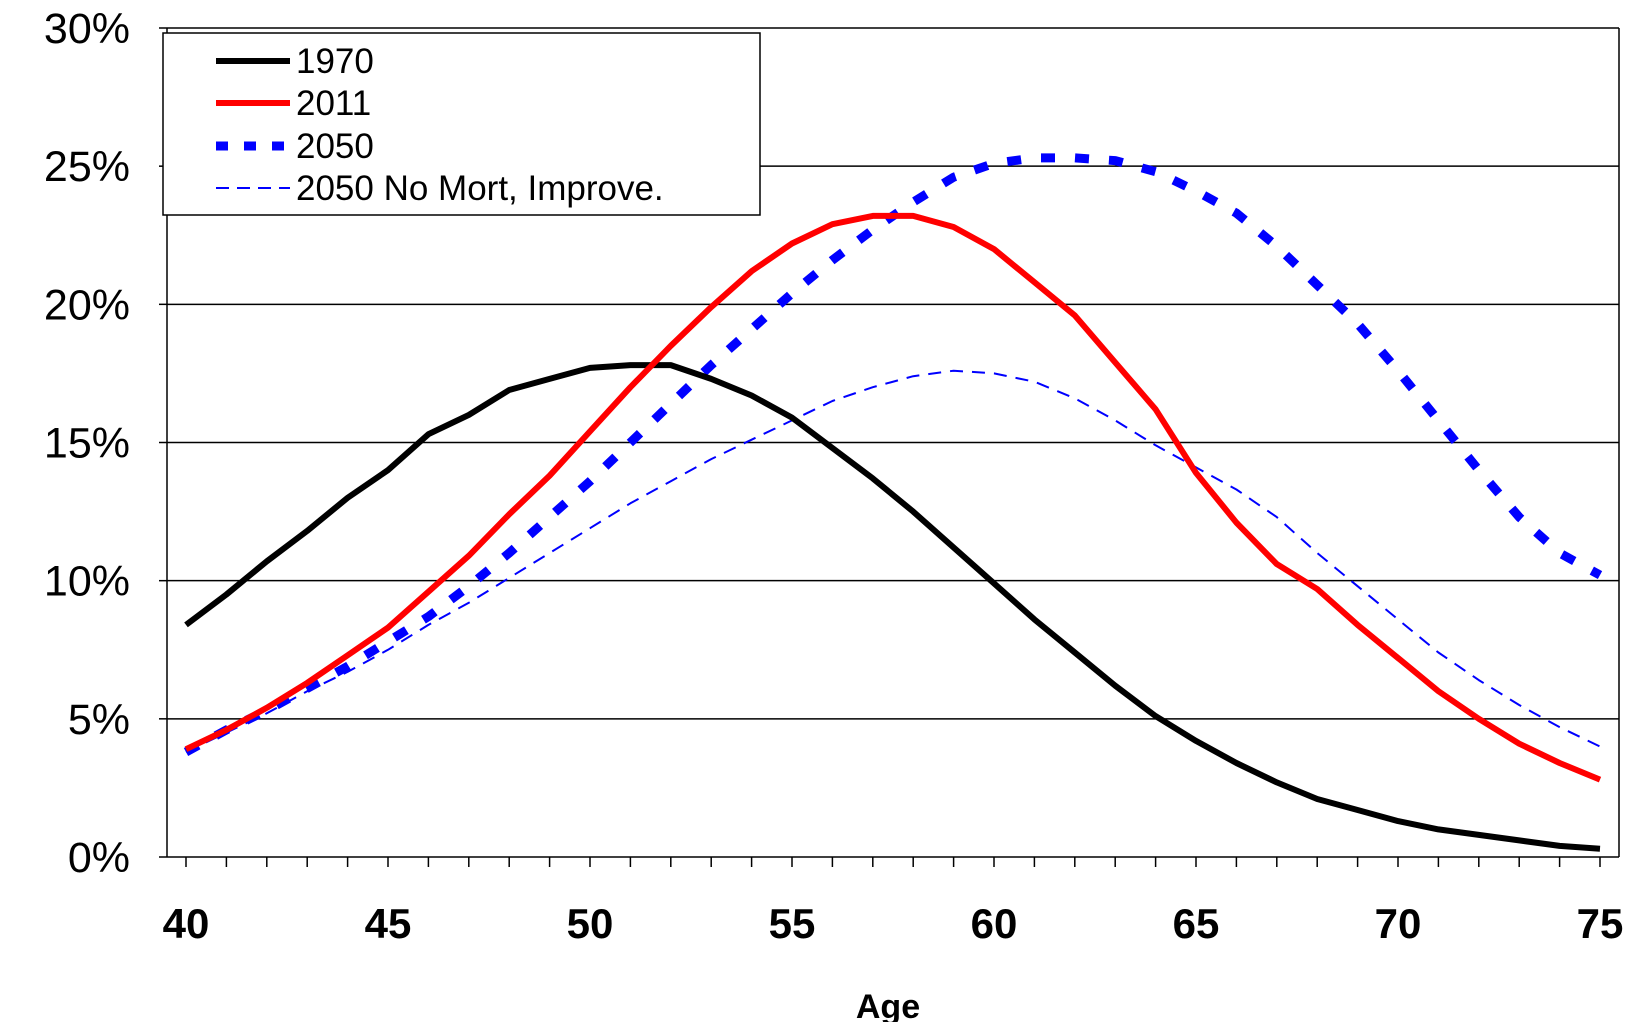 Image resolution: width=1639 pixels, height=1022 pixels. Describe the element at coordinates (99, 858) in the screenshot. I see `y-tick-label-0pct: 0%` at that location.